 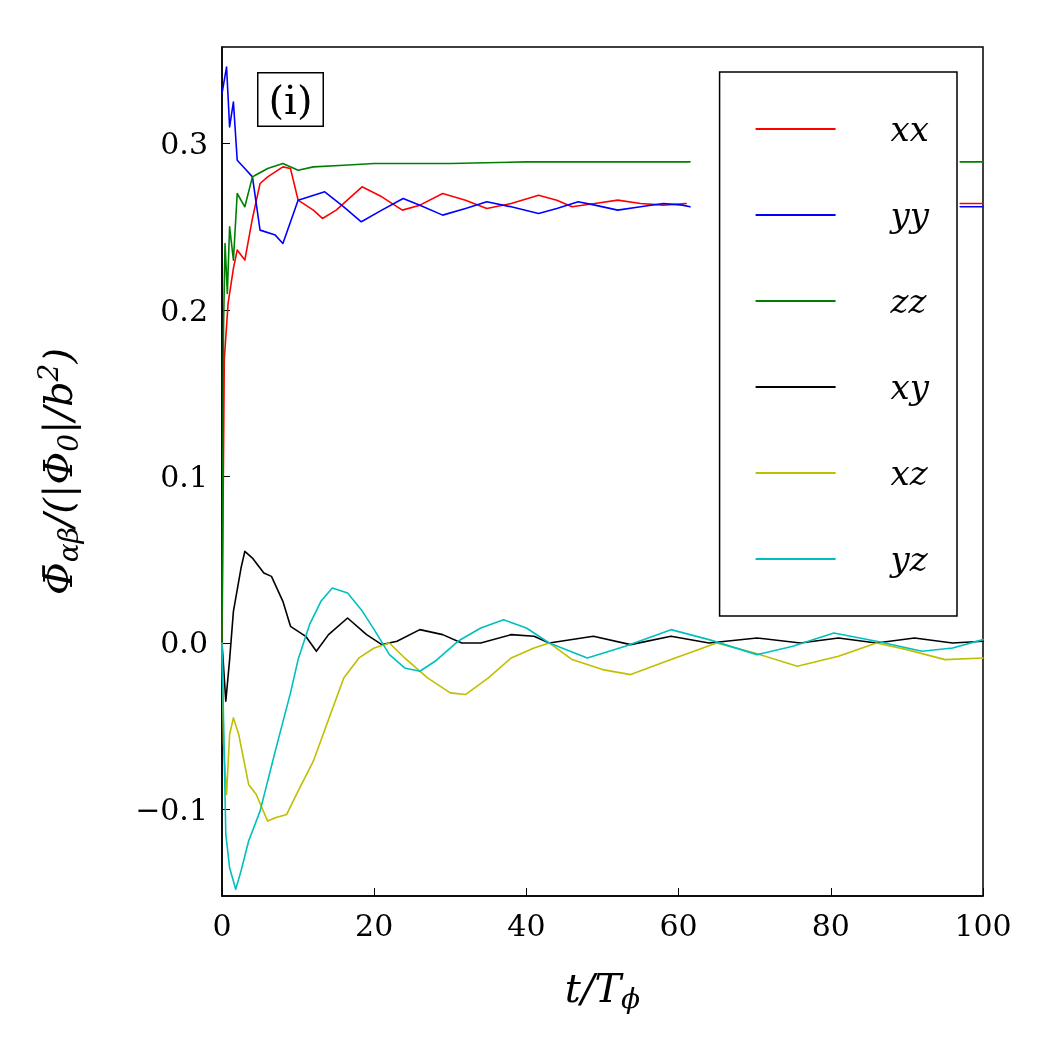 I want to click on x-tick-label: 0, so click(x=222, y=925).